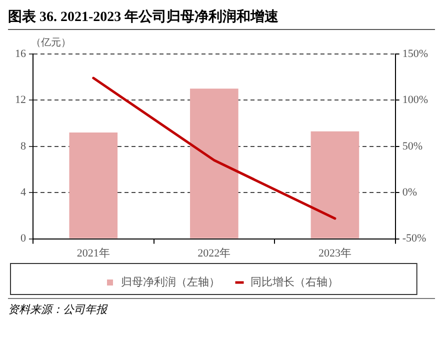 The height and width of the screenshot is (340, 443). I want to click on y2-tick-label: 150%, so click(415, 54).